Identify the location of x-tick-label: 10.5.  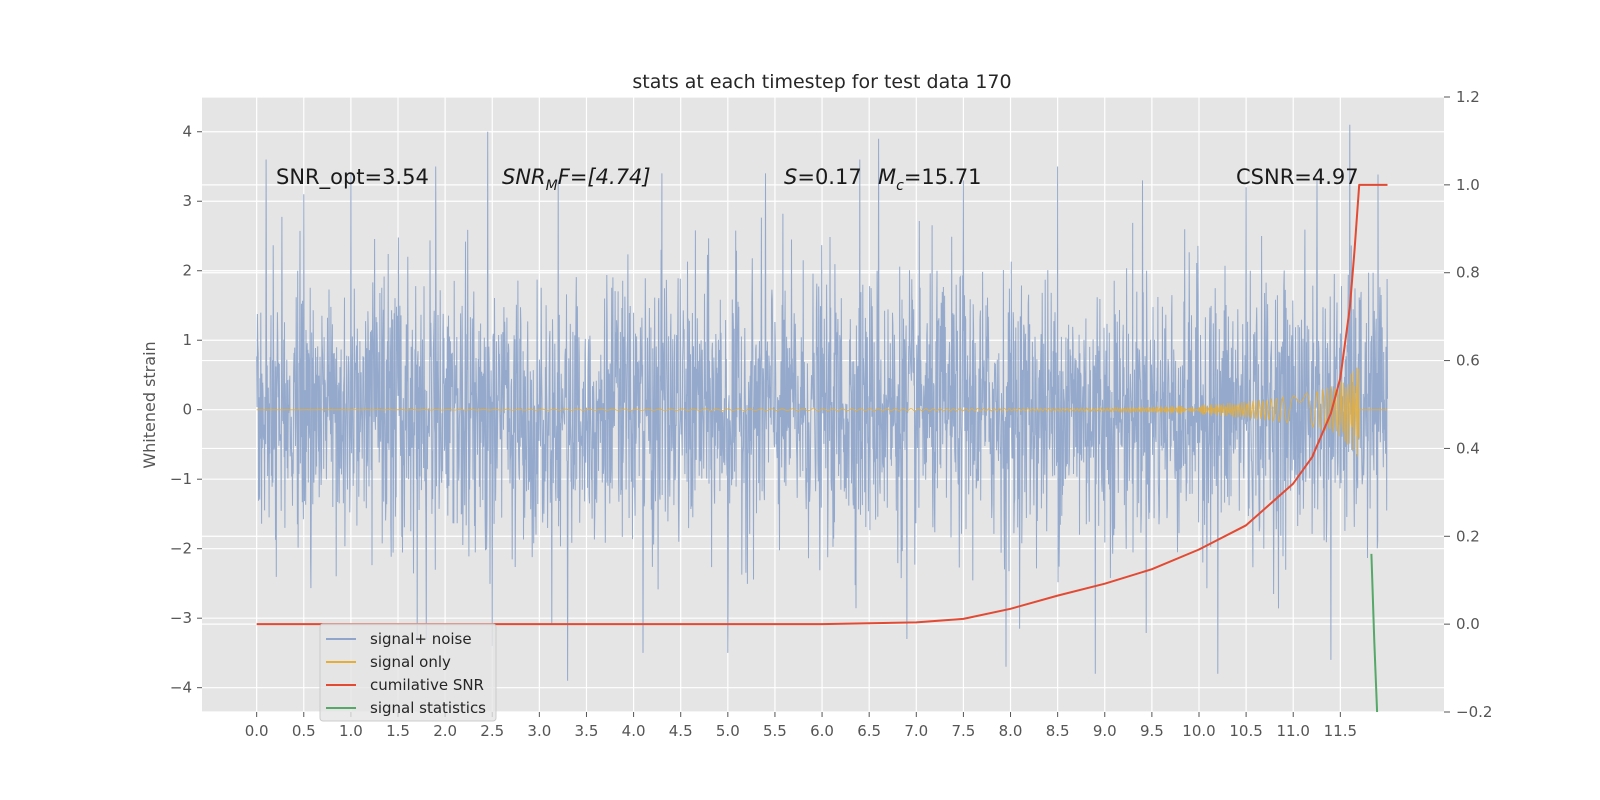
(1245, 731).